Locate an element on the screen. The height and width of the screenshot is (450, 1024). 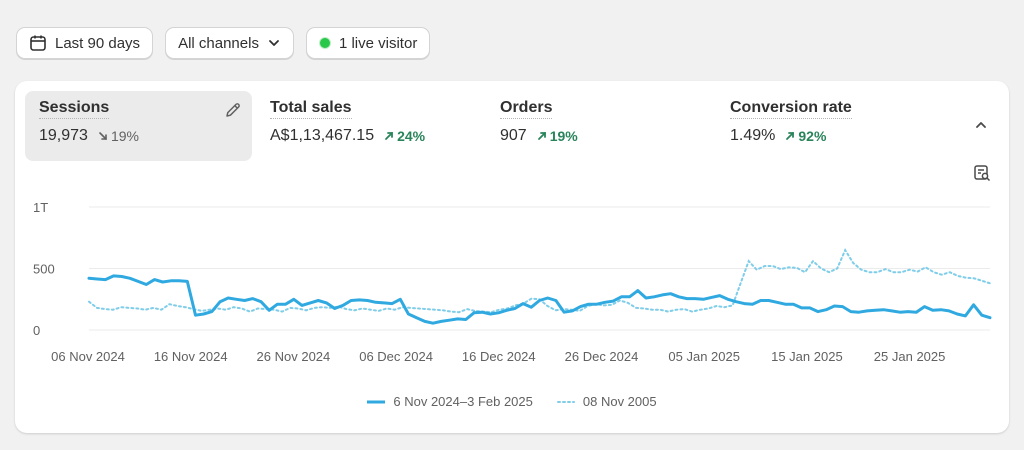
metric-value: 907 is located at coordinates (513, 135).